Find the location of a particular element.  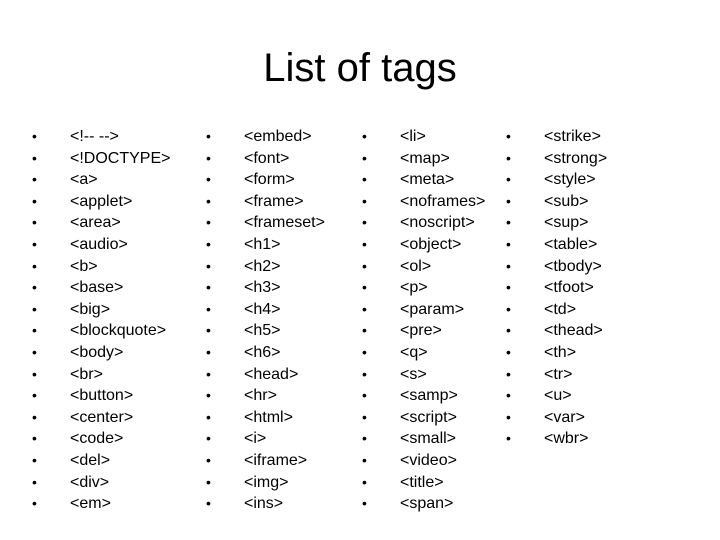

tag-list-item: • <embed> is located at coordinates (265, 137).